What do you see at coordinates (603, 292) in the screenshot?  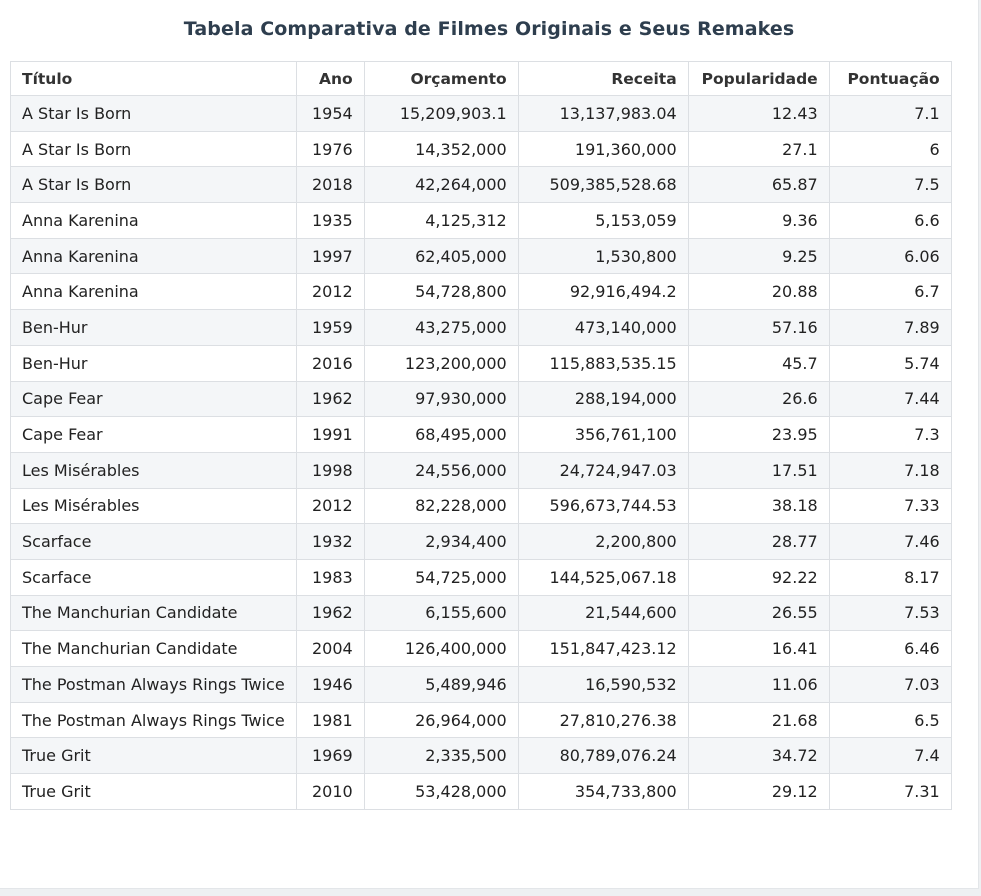 I see `cell-receita: 92,916,494.2` at bounding box center [603, 292].